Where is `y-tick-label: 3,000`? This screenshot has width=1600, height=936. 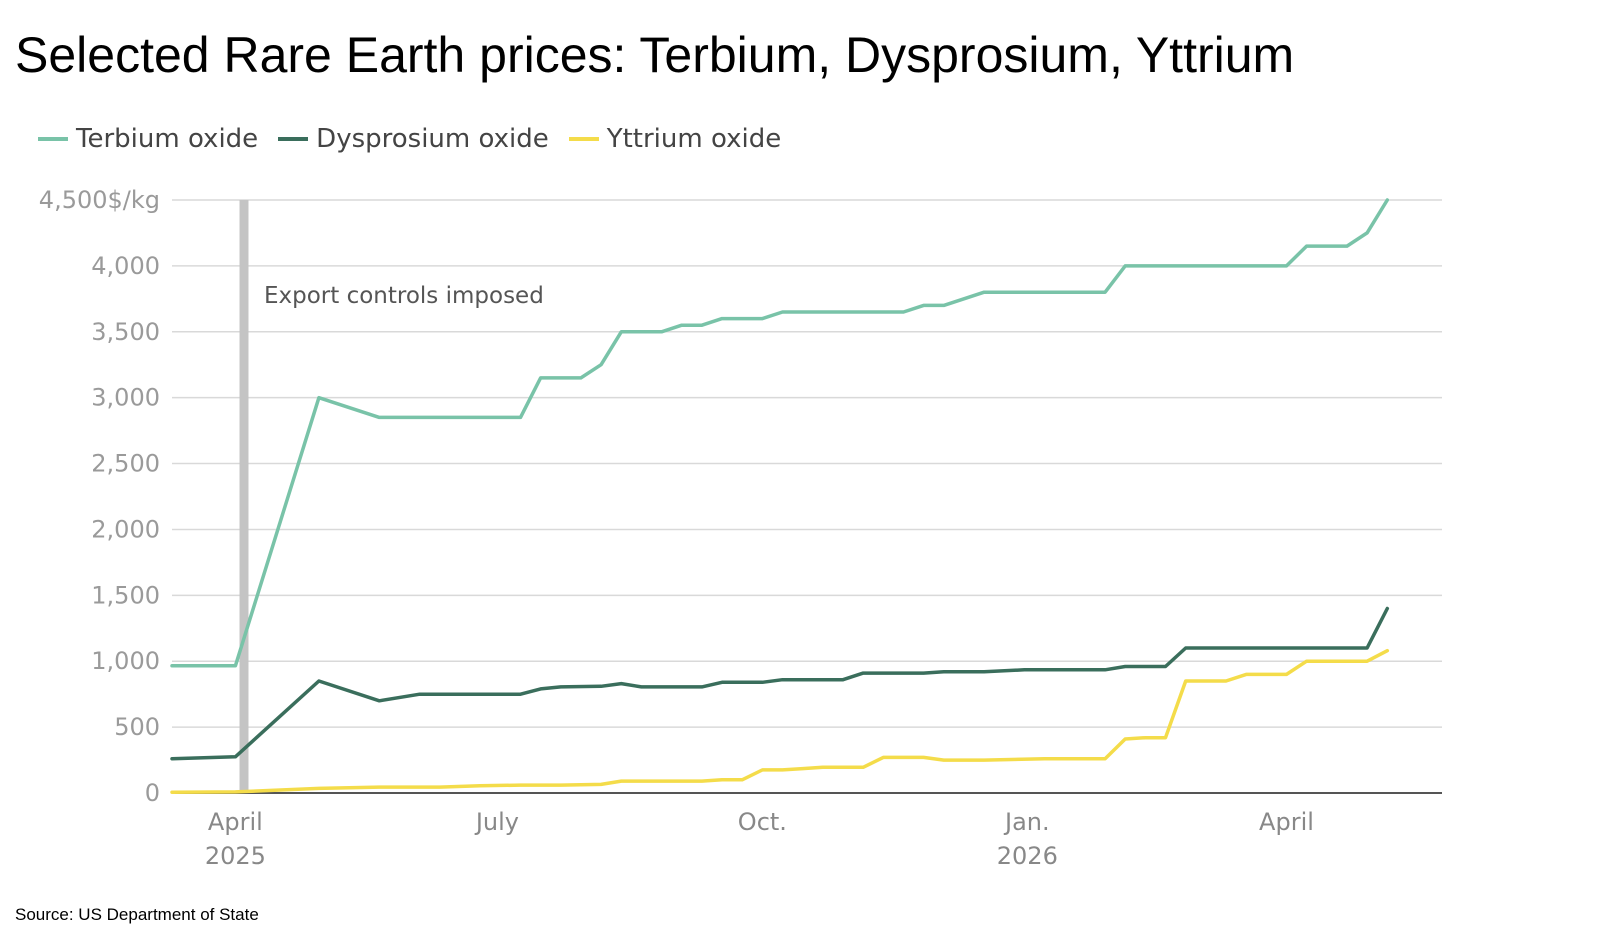
y-tick-label: 3,000 is located at coordinates (125, 398).